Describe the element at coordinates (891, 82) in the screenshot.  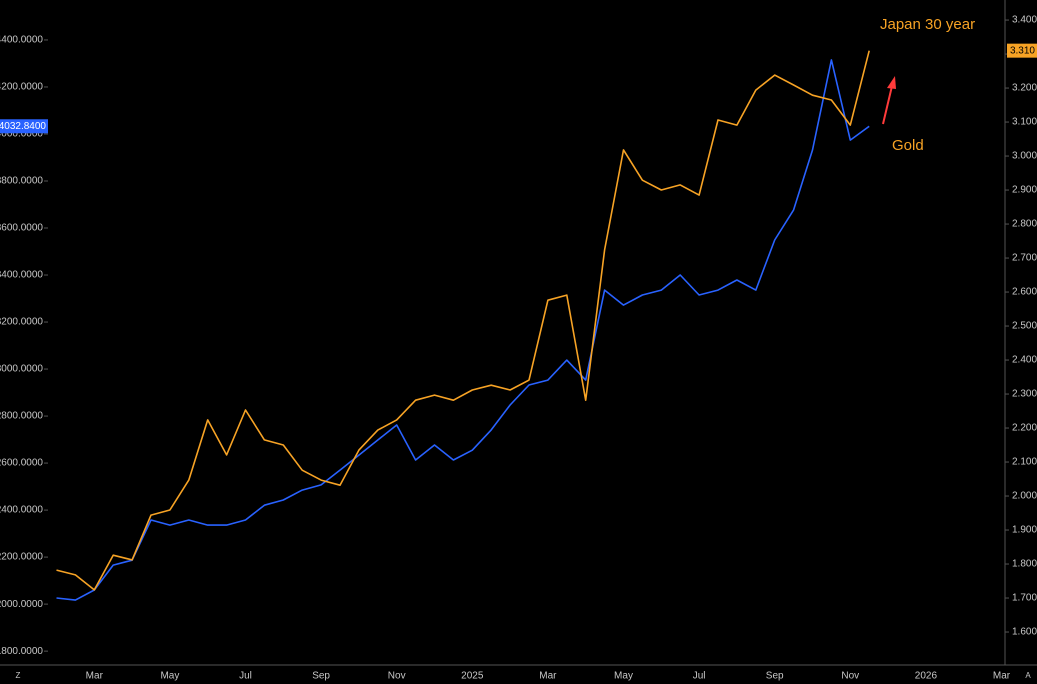
I see `arrow-head` at that location.